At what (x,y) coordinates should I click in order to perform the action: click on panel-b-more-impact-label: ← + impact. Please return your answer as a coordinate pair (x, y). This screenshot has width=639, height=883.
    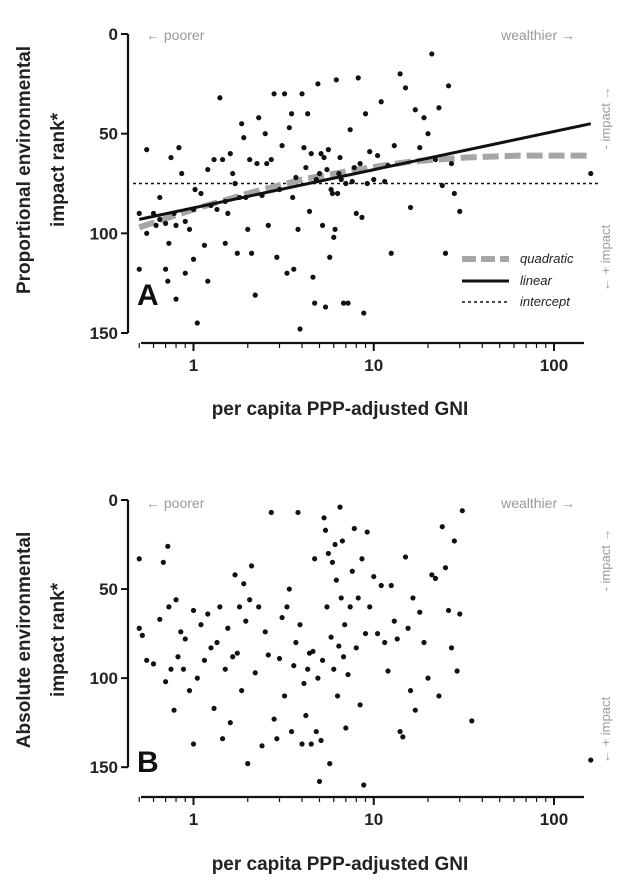
    Looking at the image, I should click on (605, 730).